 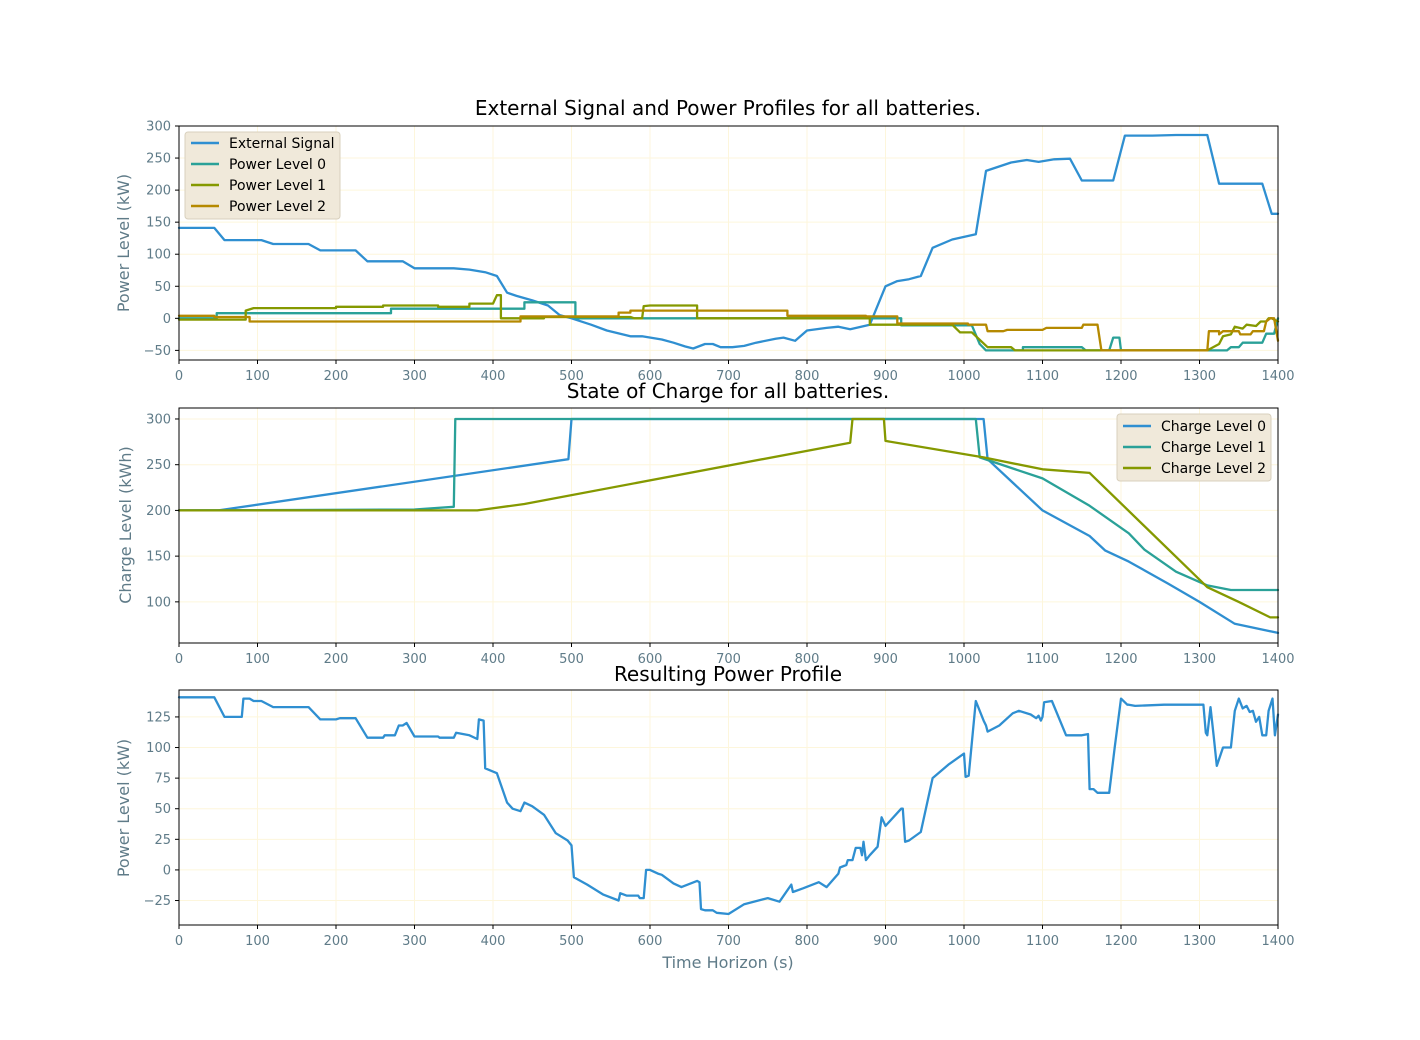 I want to click on y-tick-label: −25, so click(x=157, y=901).